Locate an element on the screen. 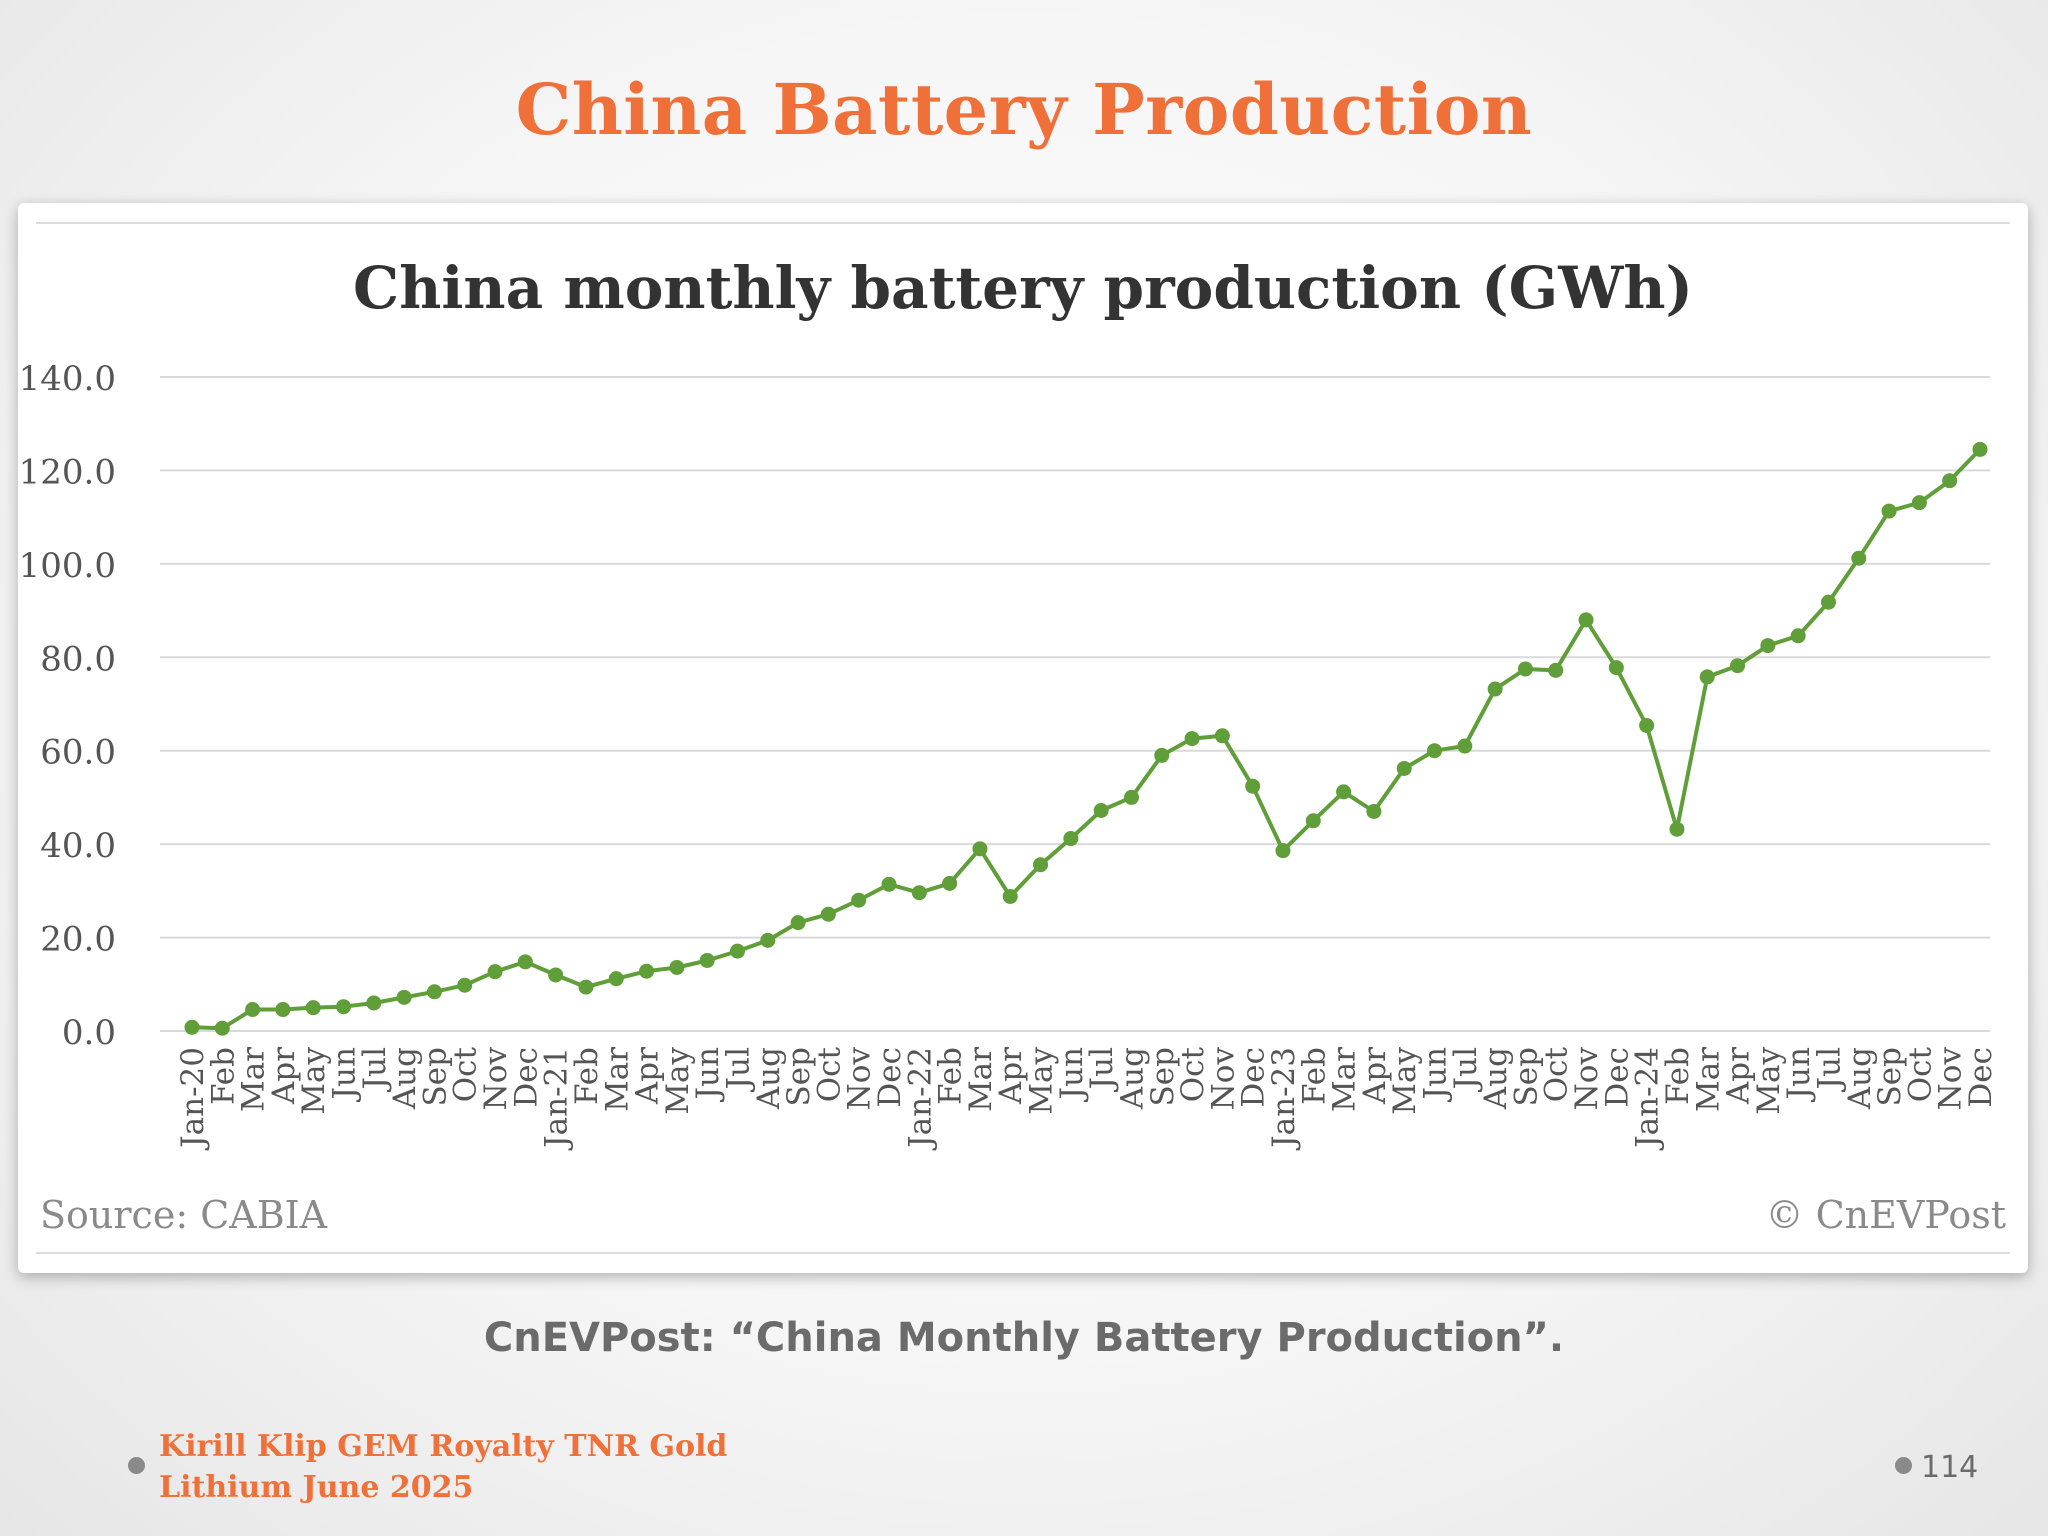  page-bullet-icon is located at coordinates (1903, 1465).